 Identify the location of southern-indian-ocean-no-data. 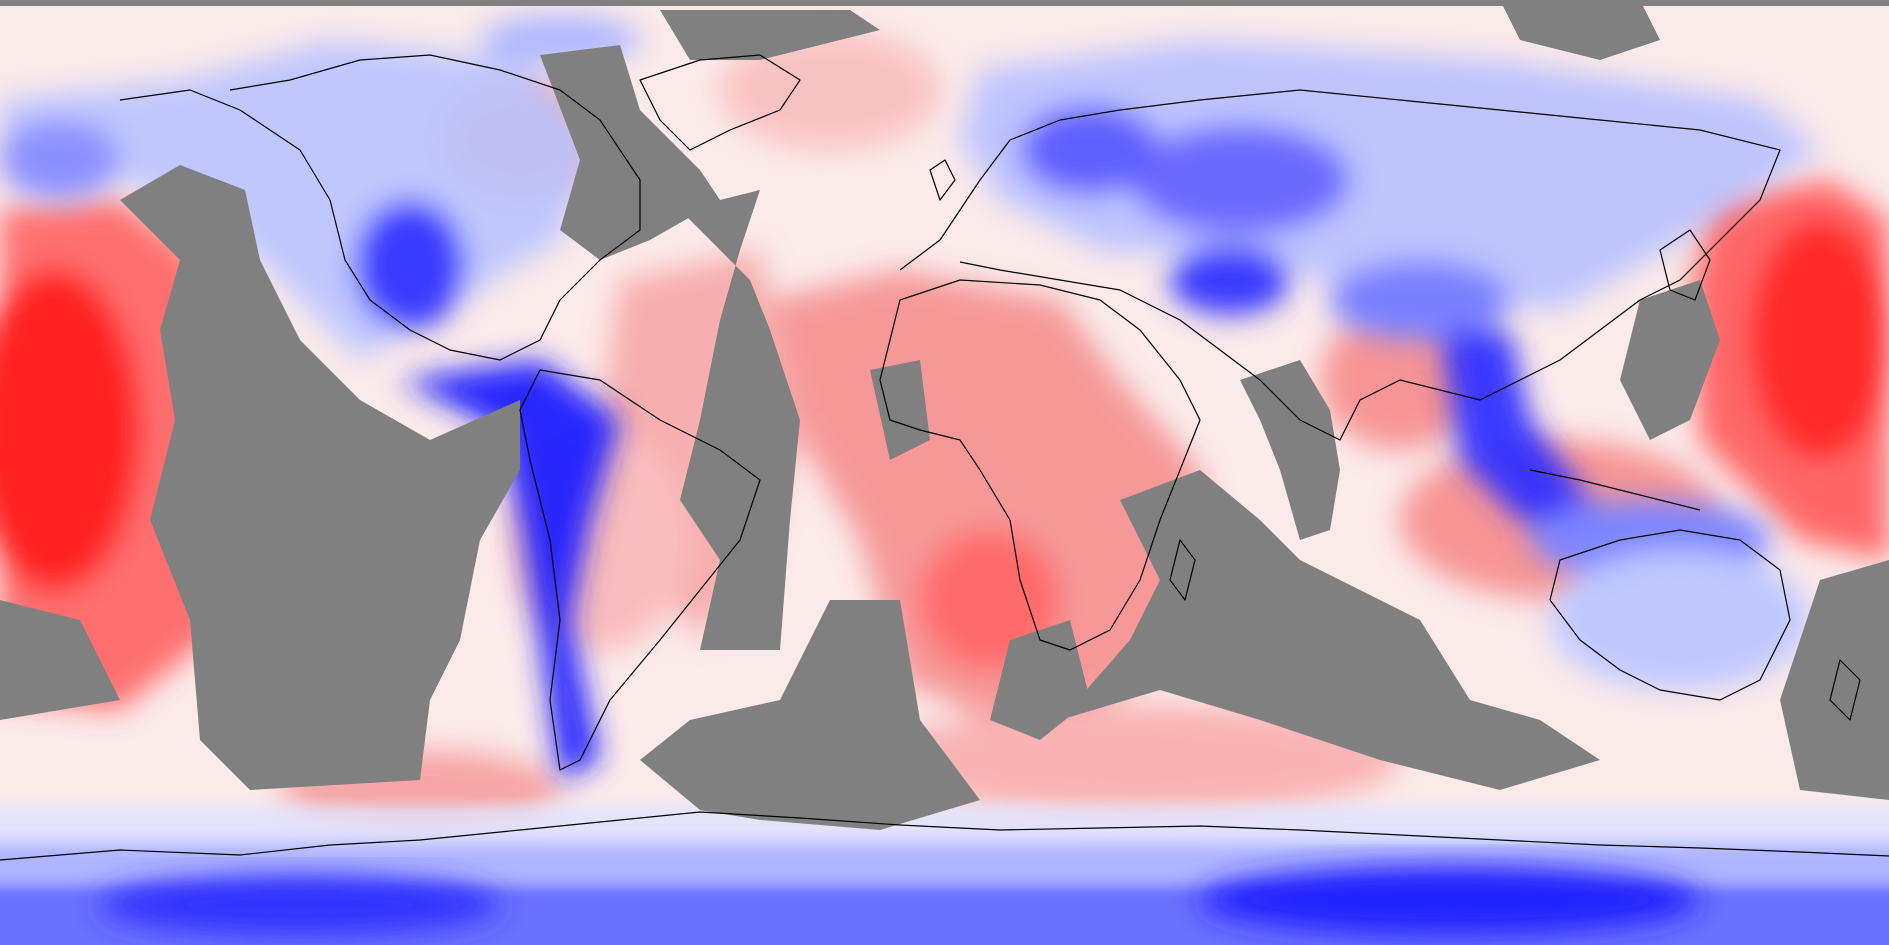
(1330, 630).